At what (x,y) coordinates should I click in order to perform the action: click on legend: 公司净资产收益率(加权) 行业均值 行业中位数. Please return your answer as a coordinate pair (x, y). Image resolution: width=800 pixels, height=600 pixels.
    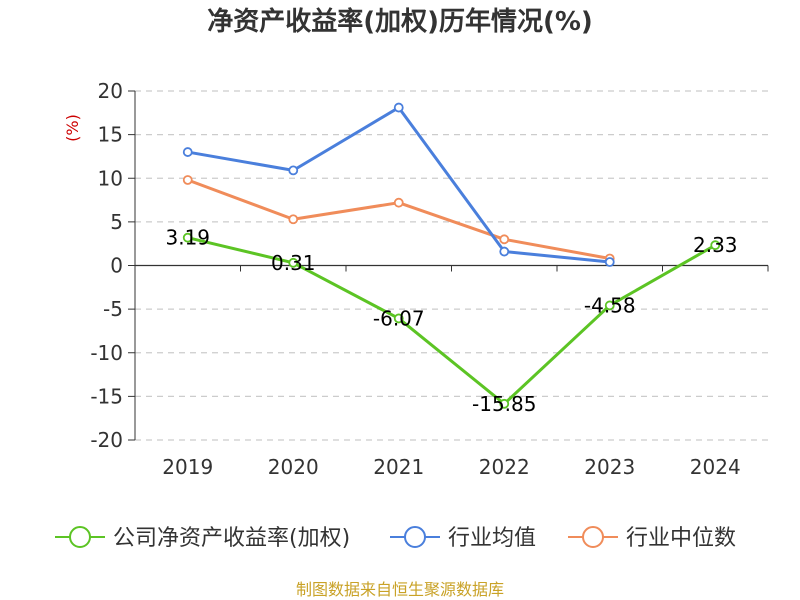
    Looking at the image, I should click on (395, 538).